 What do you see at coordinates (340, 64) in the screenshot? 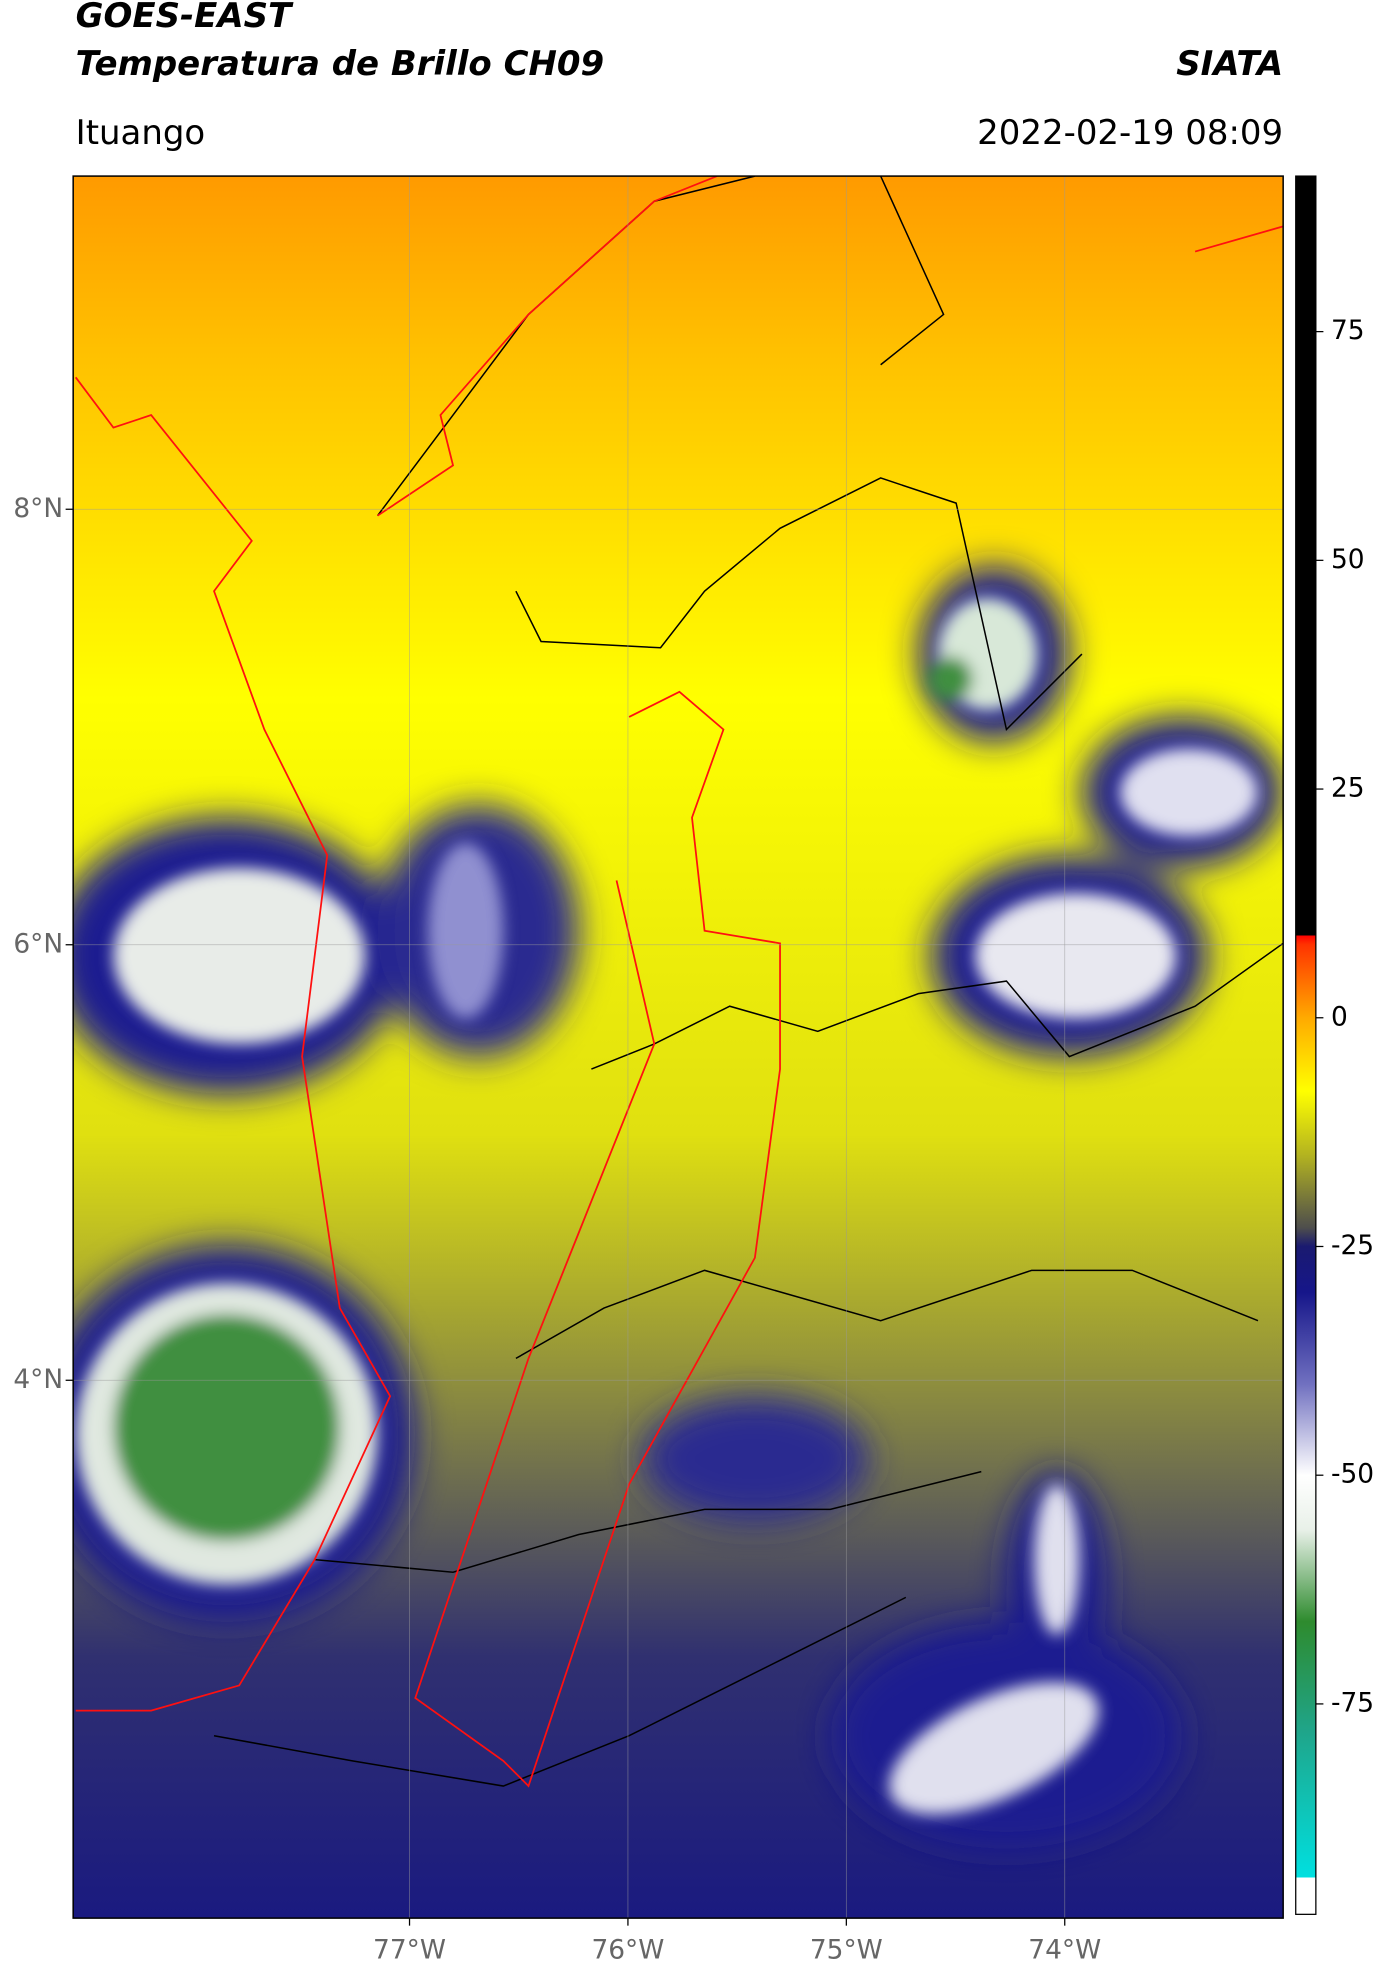
I see `title-line2: Temperatura de Brillo CH09` at bounding box center [340, 64].